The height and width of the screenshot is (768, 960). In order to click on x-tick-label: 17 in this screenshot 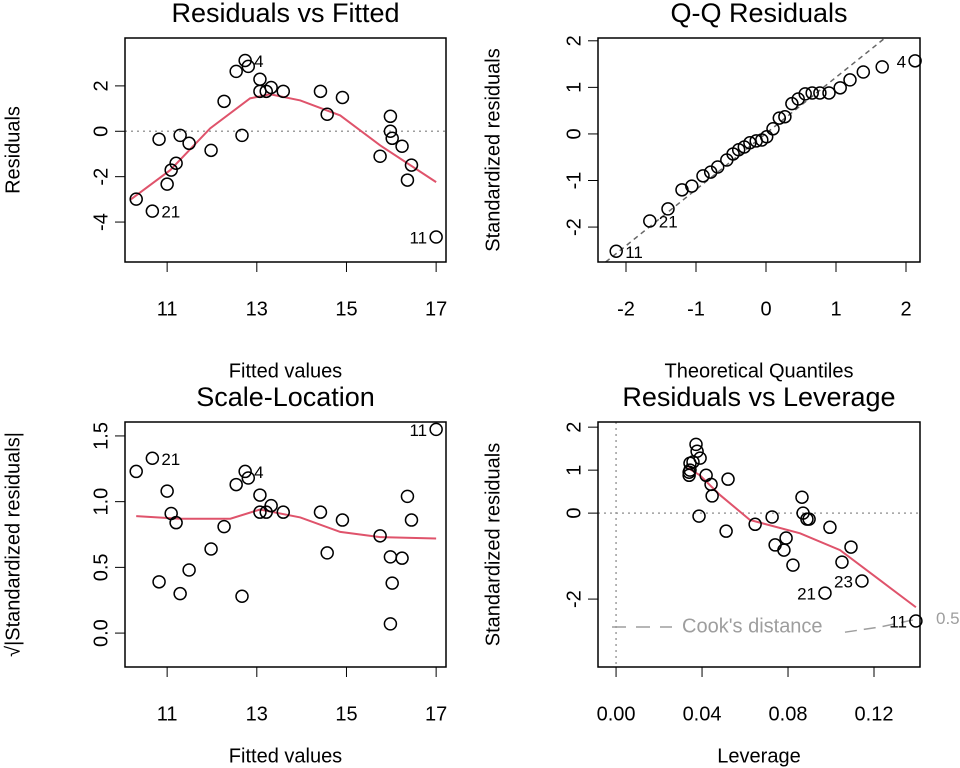, I will do `click(436, 309)`.